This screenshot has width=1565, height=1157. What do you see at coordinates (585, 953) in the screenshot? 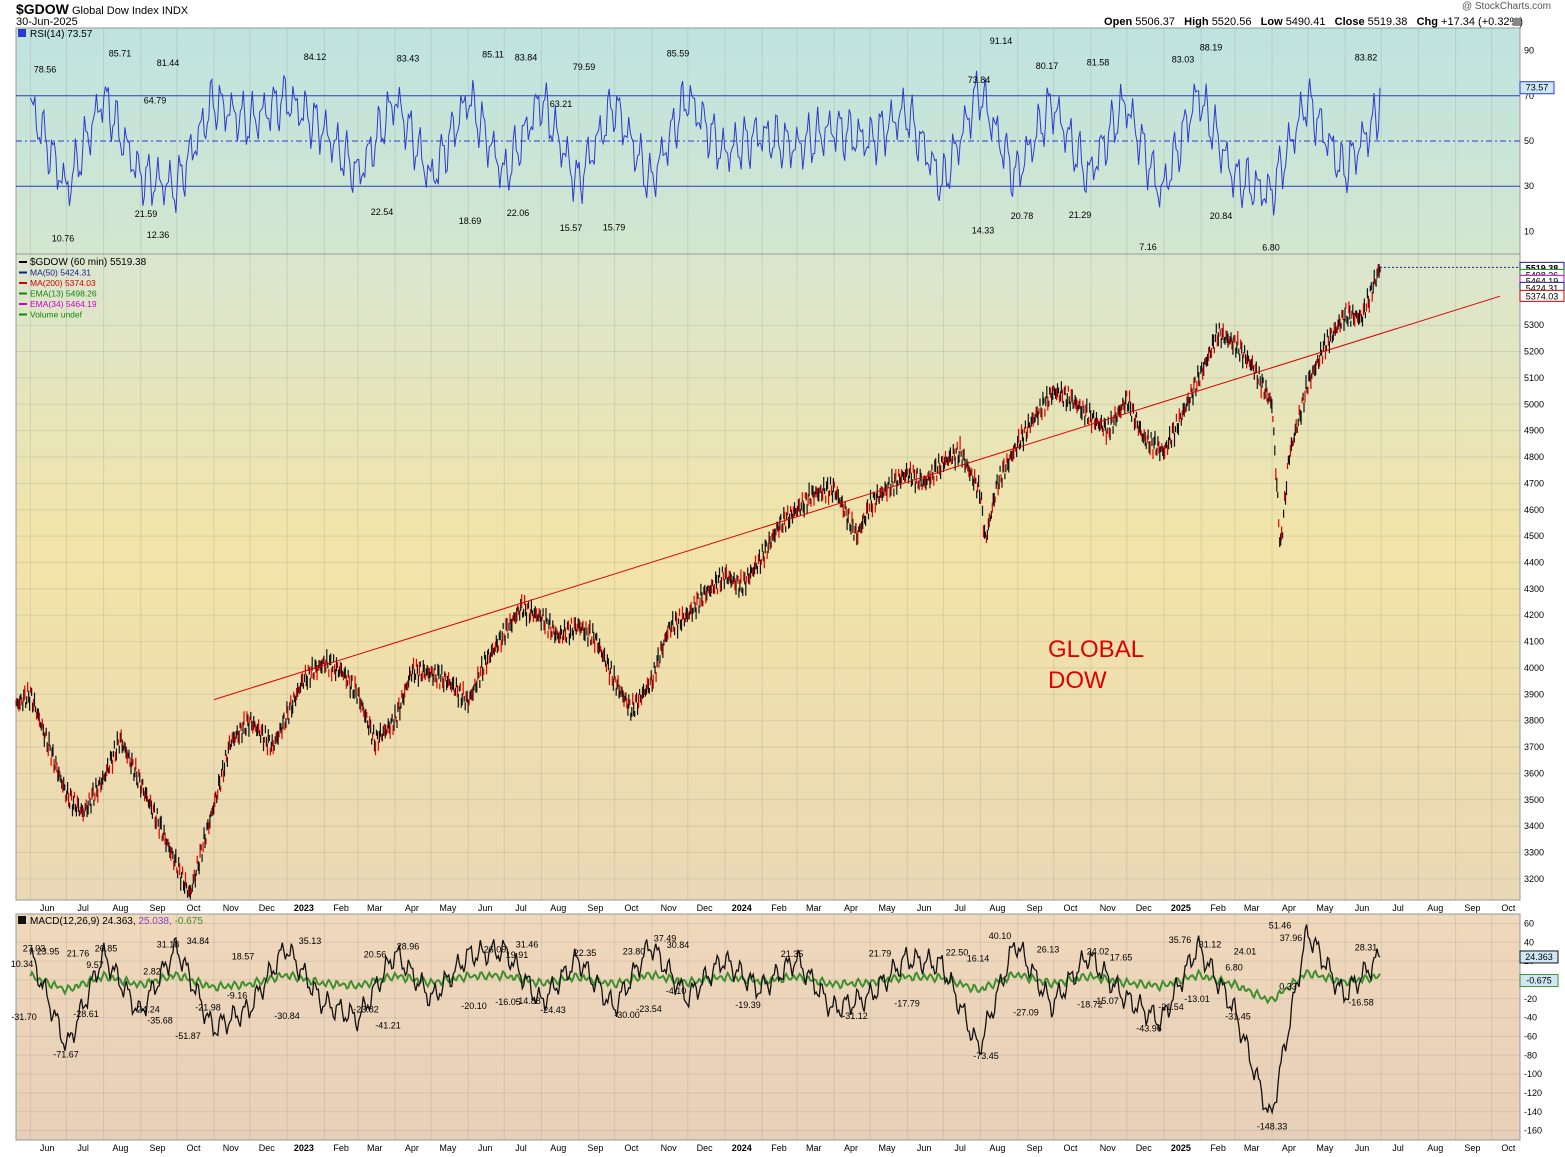
I see `macd-peak-label: 22.35` at bounding box center [585, 953].